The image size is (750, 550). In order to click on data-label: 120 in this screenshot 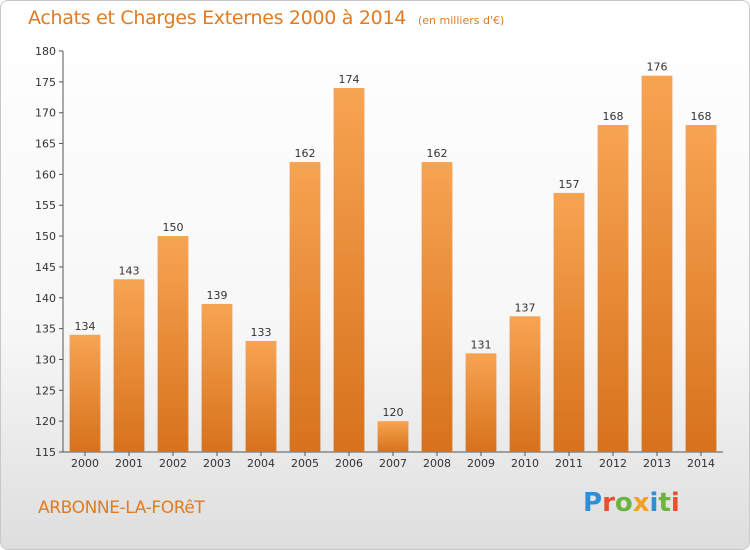, I will do `click(393, 412)`.